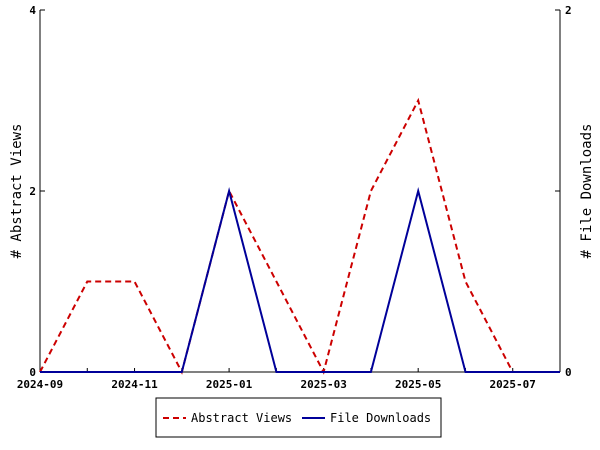 This screenshot has width=600, height=450. I want to click on x-tick-label: 2024-11, so click(134, 384).